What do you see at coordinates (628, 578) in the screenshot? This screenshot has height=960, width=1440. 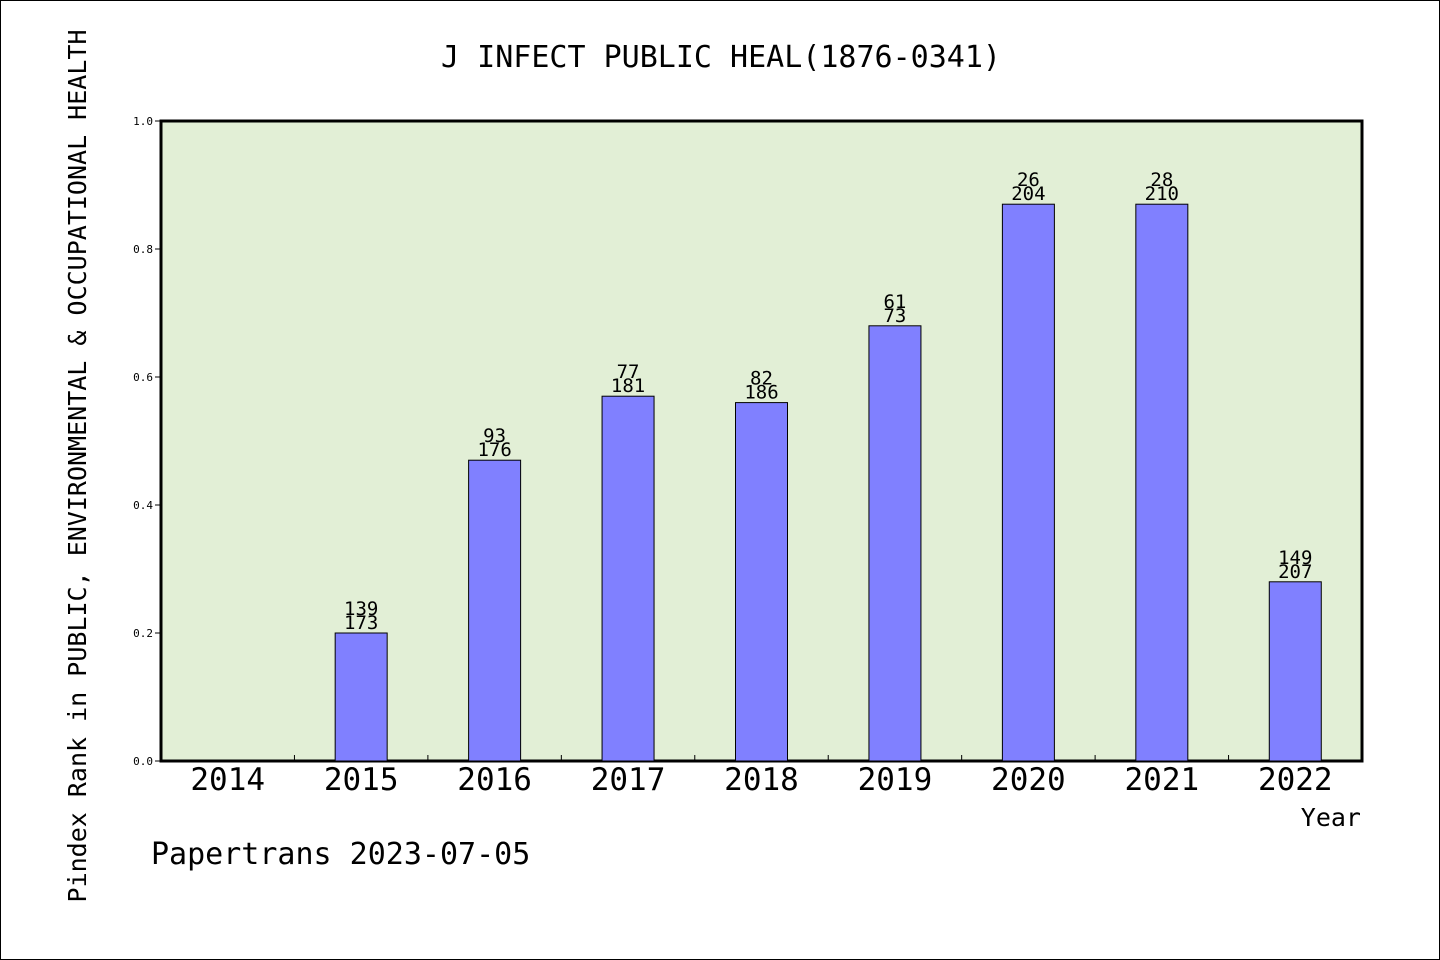 I see `bar-2017` at bounding box center [628, 578].